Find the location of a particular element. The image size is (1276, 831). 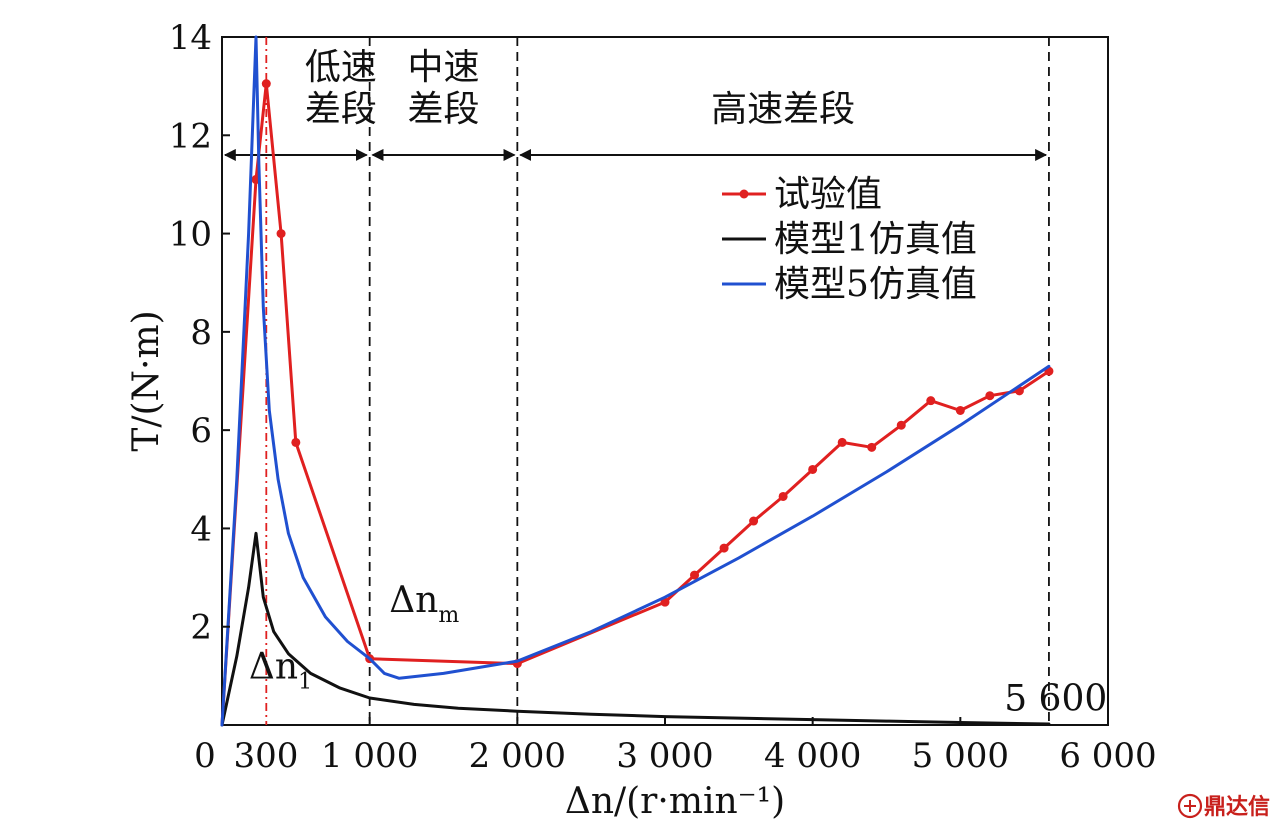

y-tick-label-4: 4 is located at coordinates (201, 529).